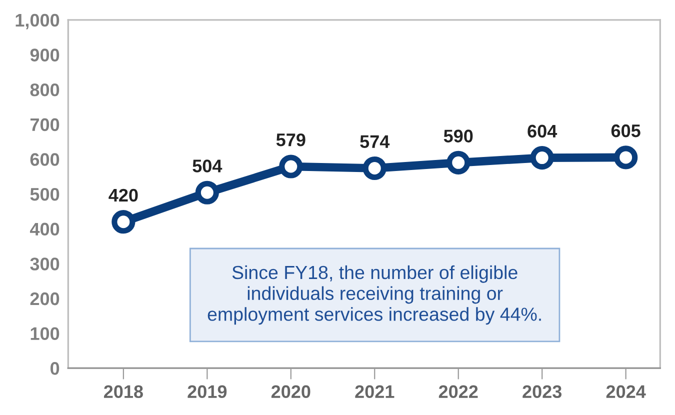 The image size is (675, 415). What do you see at coordinates (45, 159) in the screenshot?
I see `y-tick-label: 600` at bounding box center [45, 159].